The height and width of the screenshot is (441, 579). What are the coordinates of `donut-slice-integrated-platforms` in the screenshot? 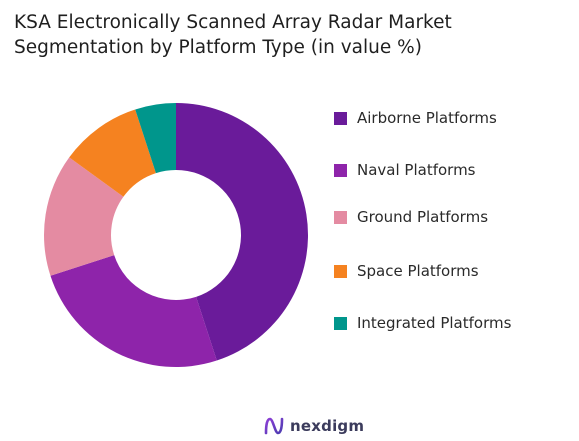 It's located at (155, 138).